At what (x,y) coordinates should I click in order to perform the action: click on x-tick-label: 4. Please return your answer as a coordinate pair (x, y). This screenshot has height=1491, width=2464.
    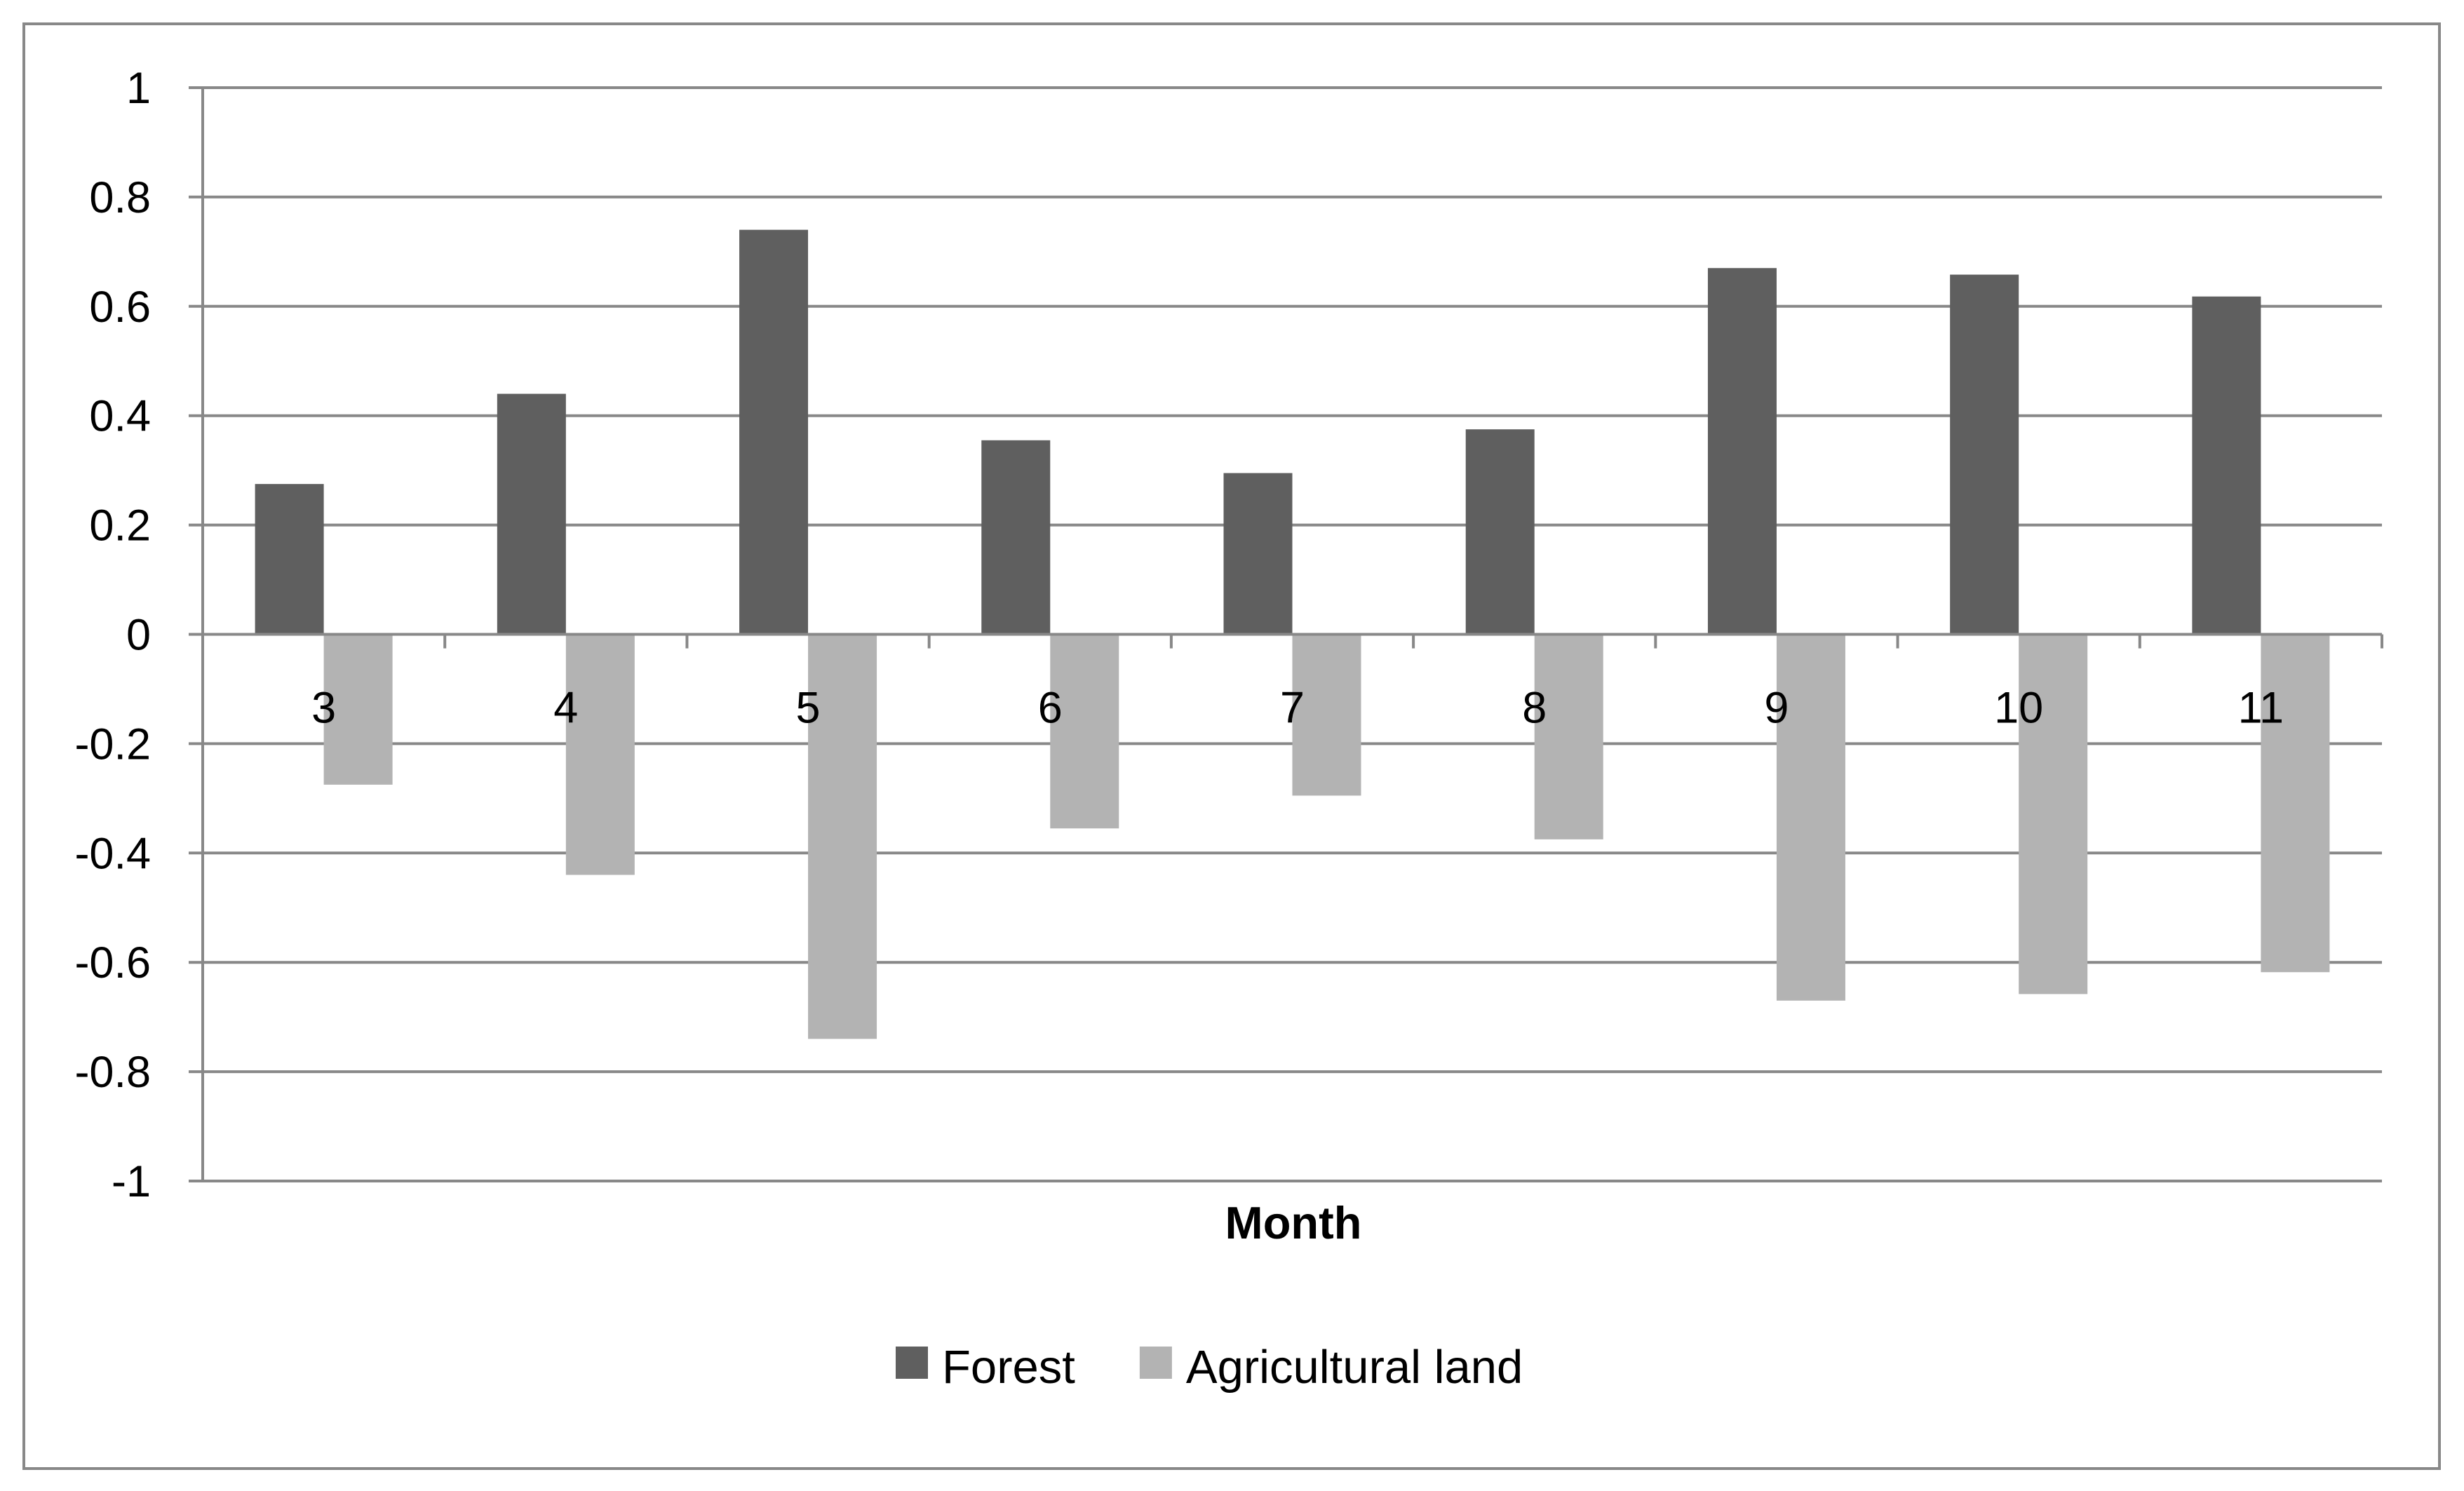
    Looking at the image, I should click on (565, 708).